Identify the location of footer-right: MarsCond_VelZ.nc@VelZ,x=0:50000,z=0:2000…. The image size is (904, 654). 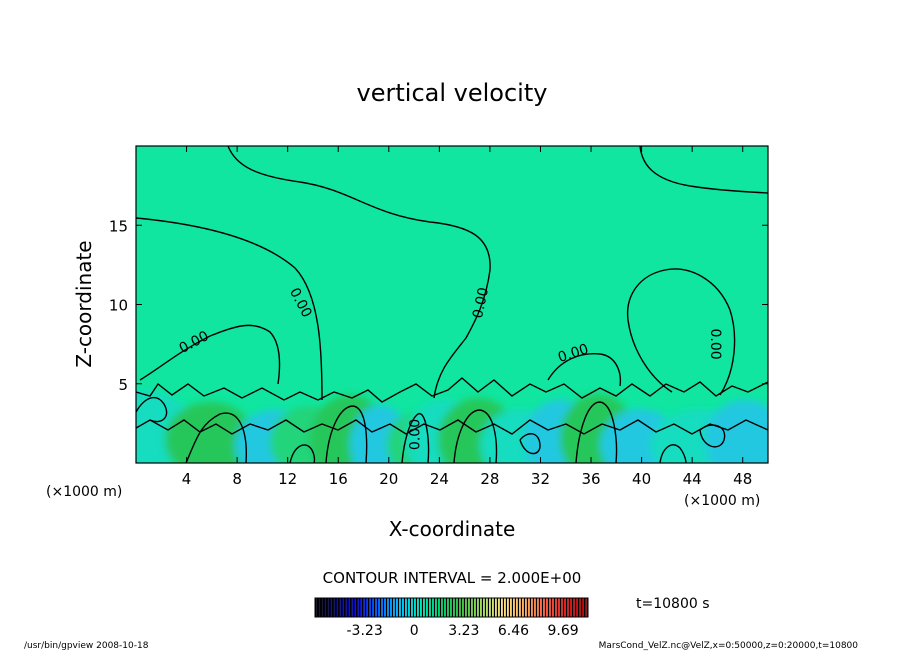
(728, 646).